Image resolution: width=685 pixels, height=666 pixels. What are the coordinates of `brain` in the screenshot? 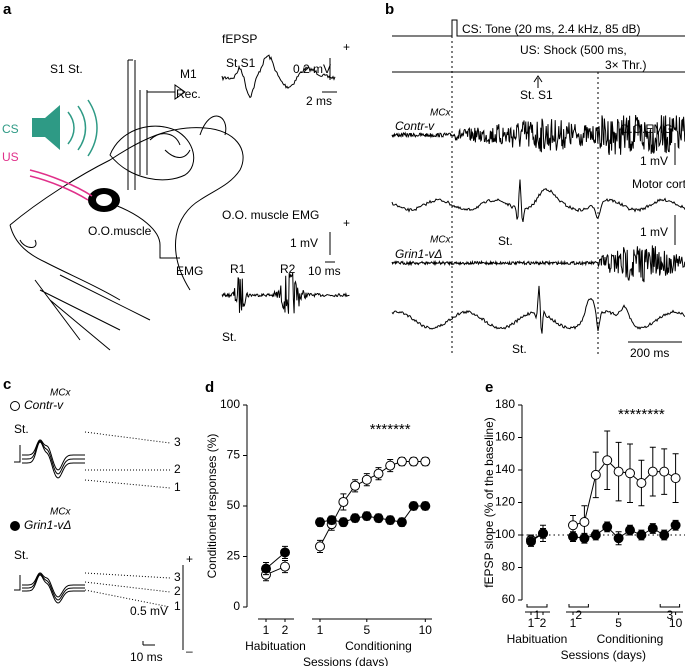 It's located at (152, 153).